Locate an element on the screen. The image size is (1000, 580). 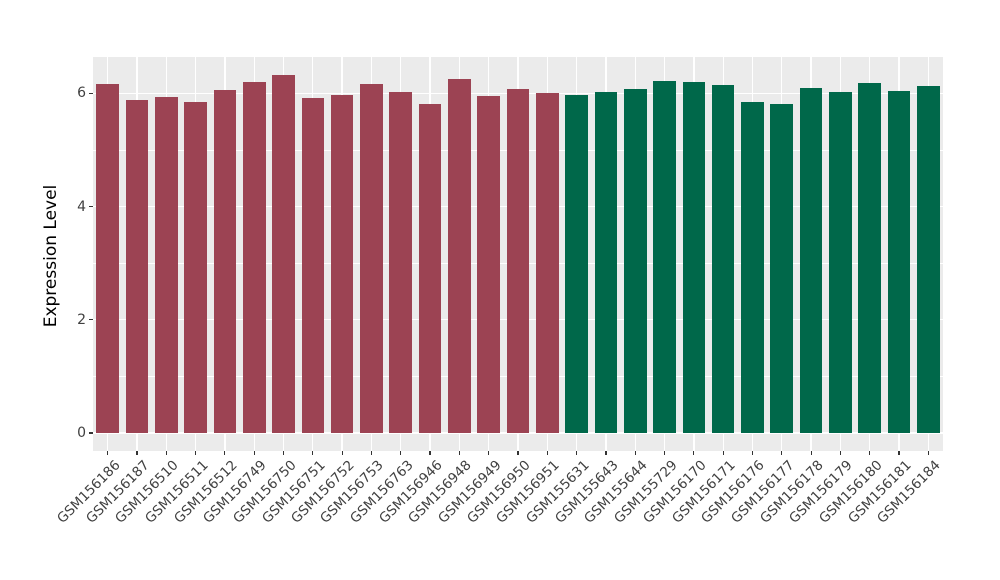
bar-GSM156511 is located at coordinates (195, 267).